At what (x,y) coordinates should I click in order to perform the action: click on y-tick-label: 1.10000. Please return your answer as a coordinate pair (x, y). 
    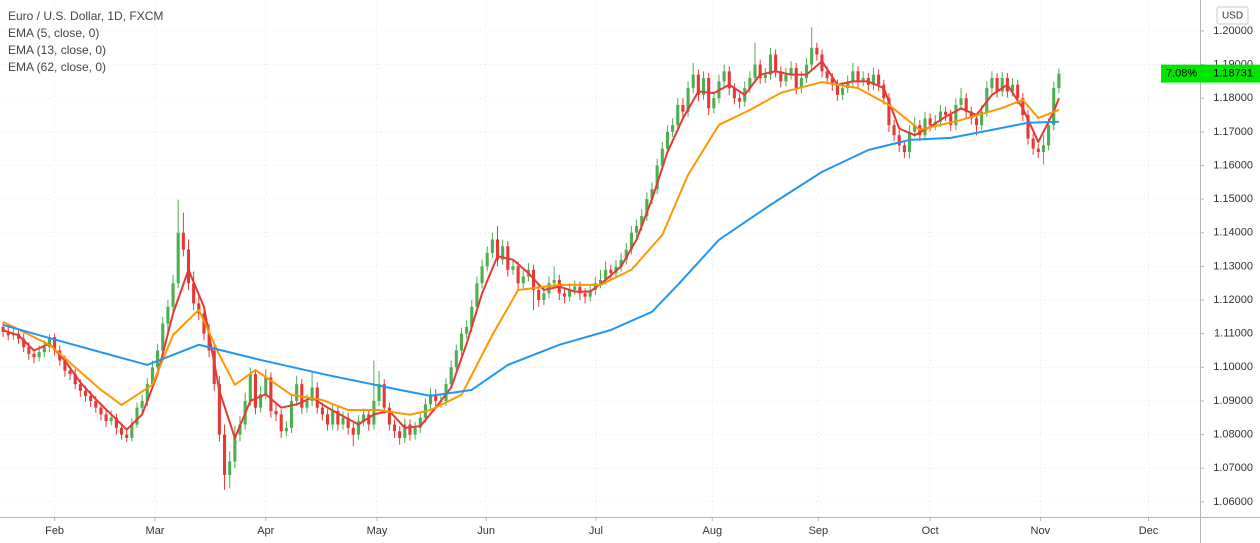
    Looking at the image, I should click on (1233, 367).